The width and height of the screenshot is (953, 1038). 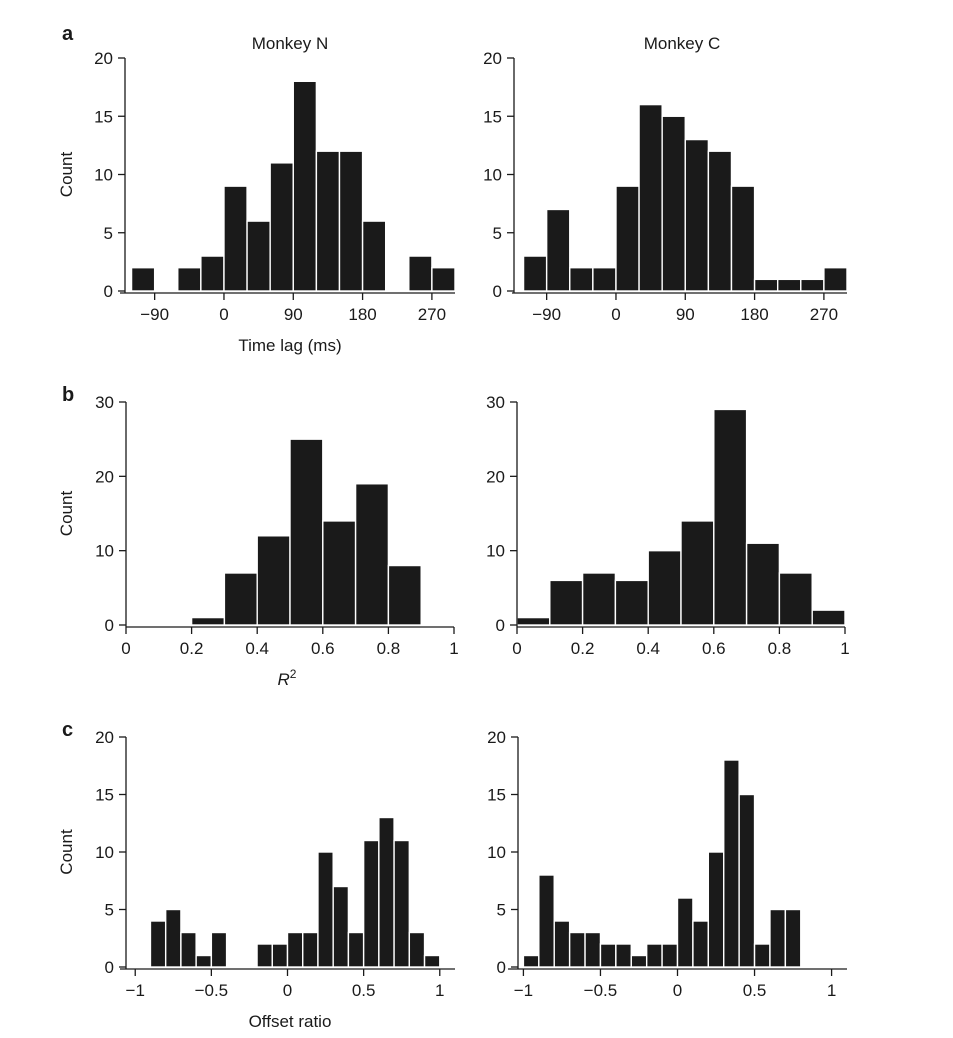 I want to click on panel-letter-c: c, so click(x=67, y=730).